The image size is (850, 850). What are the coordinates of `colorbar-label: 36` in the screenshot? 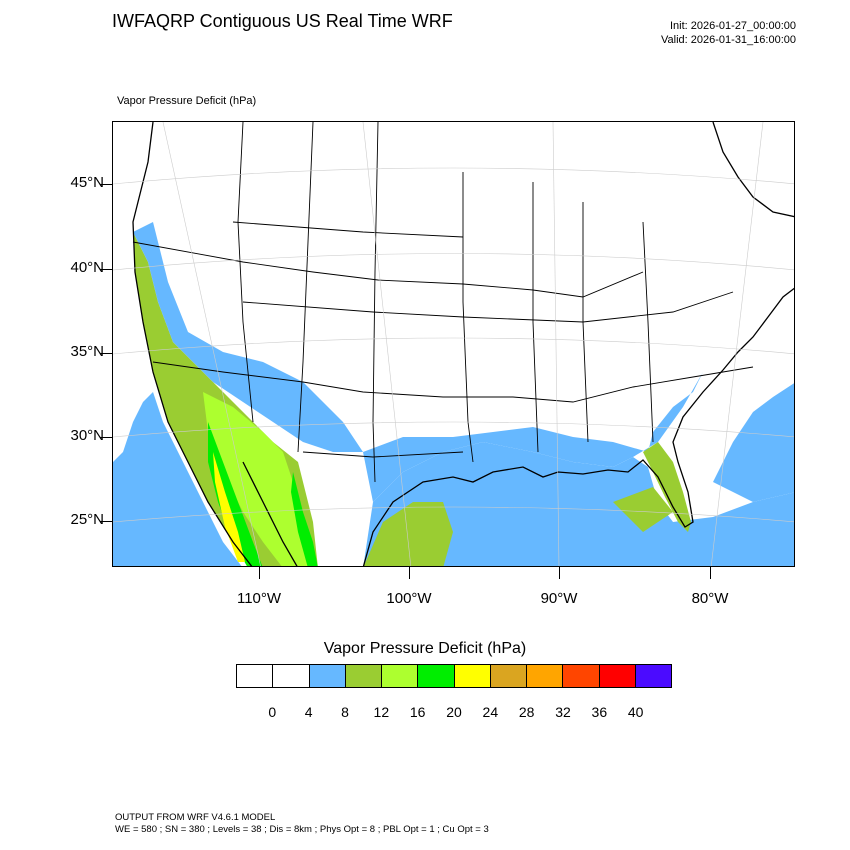 It's located at (599, 712).